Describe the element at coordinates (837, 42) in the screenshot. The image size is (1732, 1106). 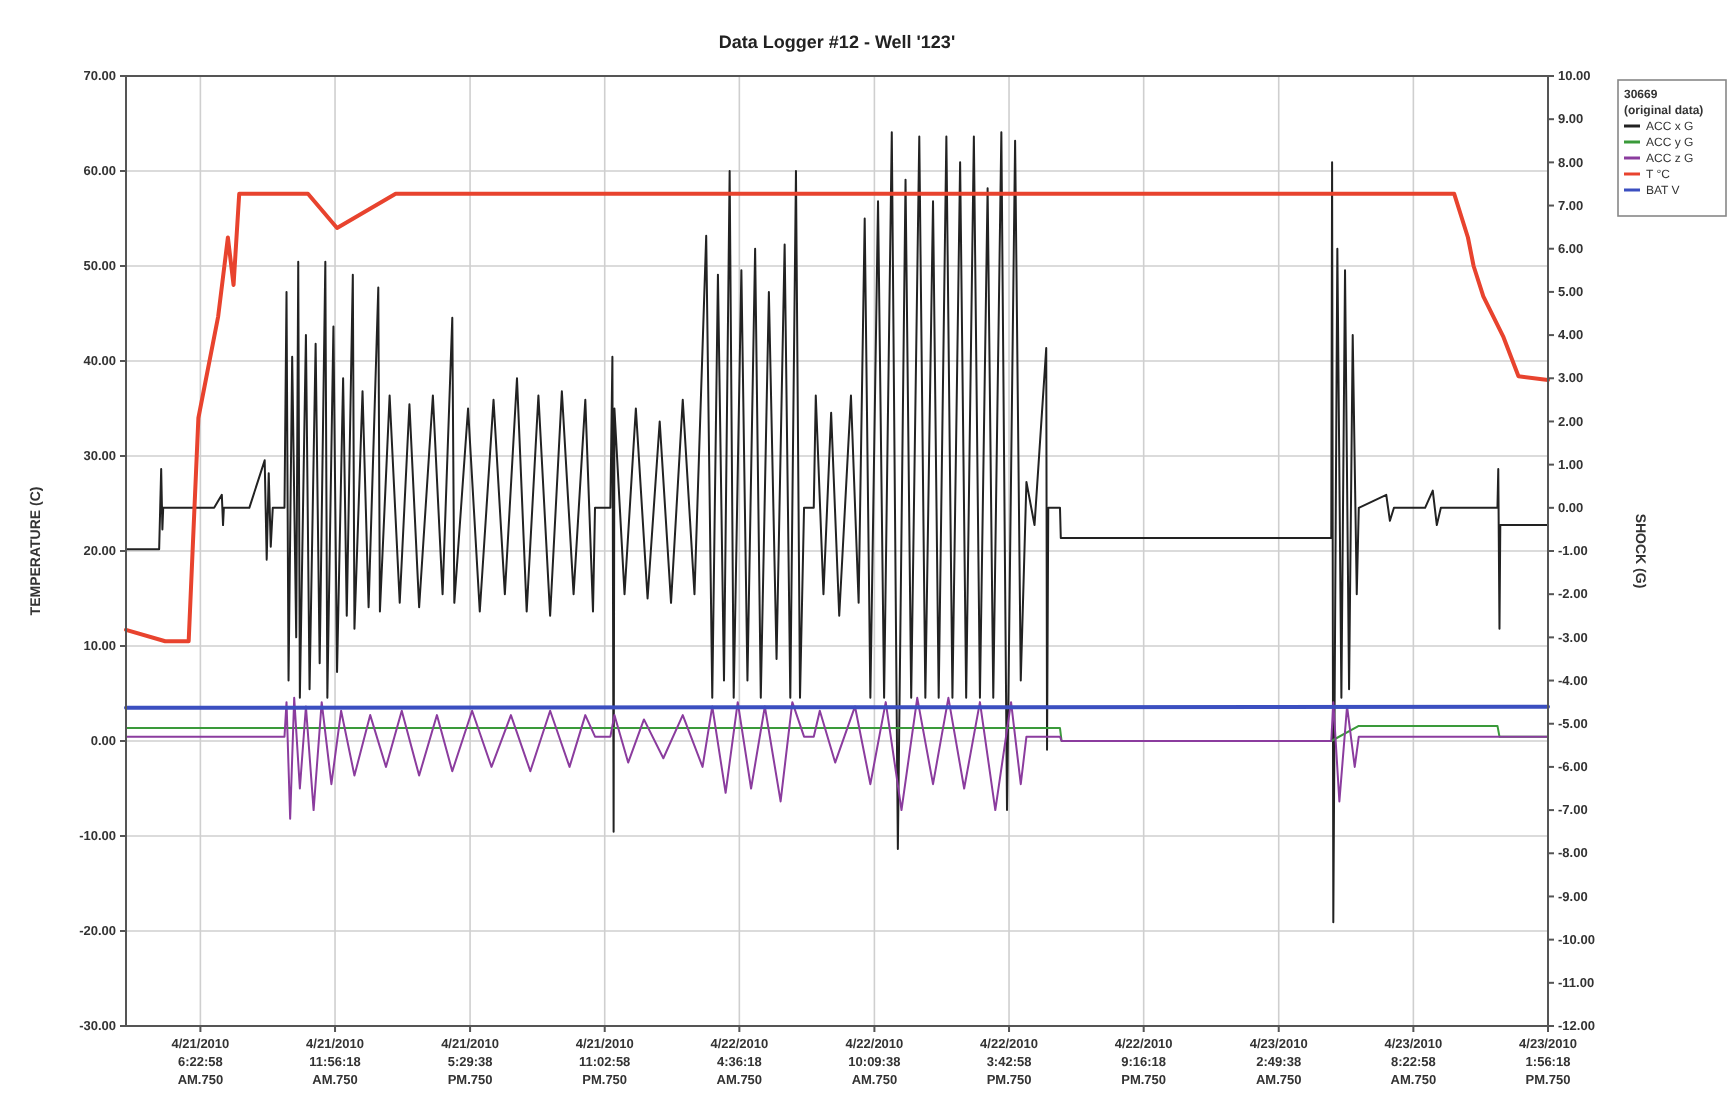
I see `chart-title: Data Logger #12 - Well '123'` at that location.